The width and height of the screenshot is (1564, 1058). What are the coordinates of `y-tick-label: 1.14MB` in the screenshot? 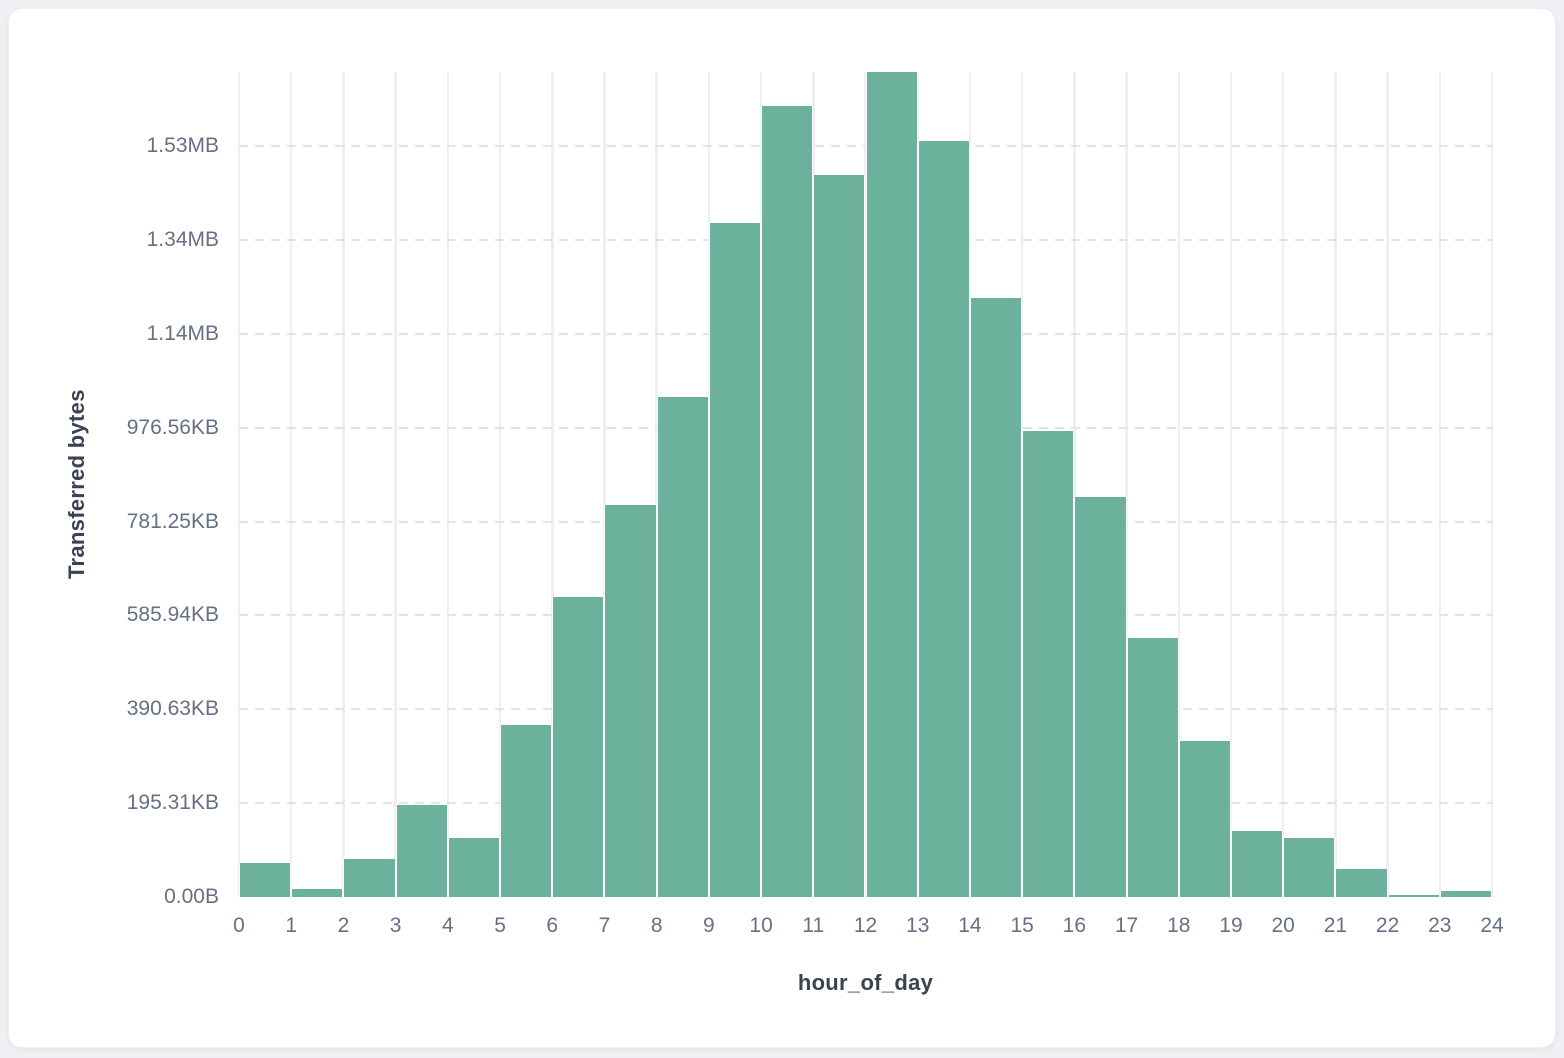 It's located at (182, 333).